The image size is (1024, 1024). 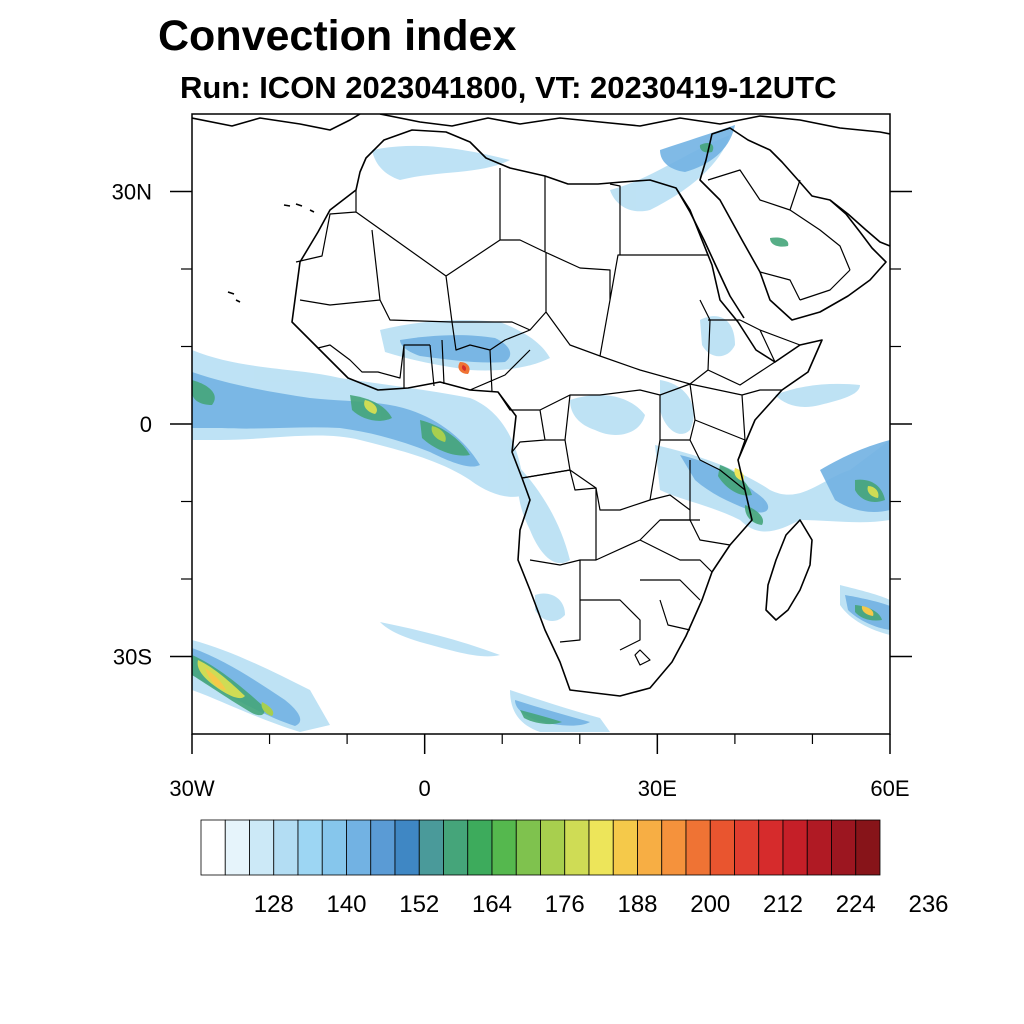 I want to click on colorbar-label: 236, so click(x=928, y=904).